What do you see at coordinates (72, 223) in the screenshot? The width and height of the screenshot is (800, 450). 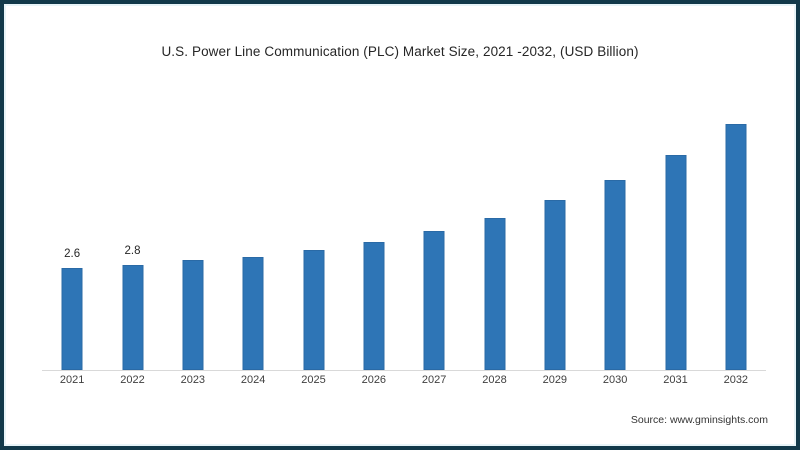 I see `bar-slot: 2.6` at bounding box center [72, 223].